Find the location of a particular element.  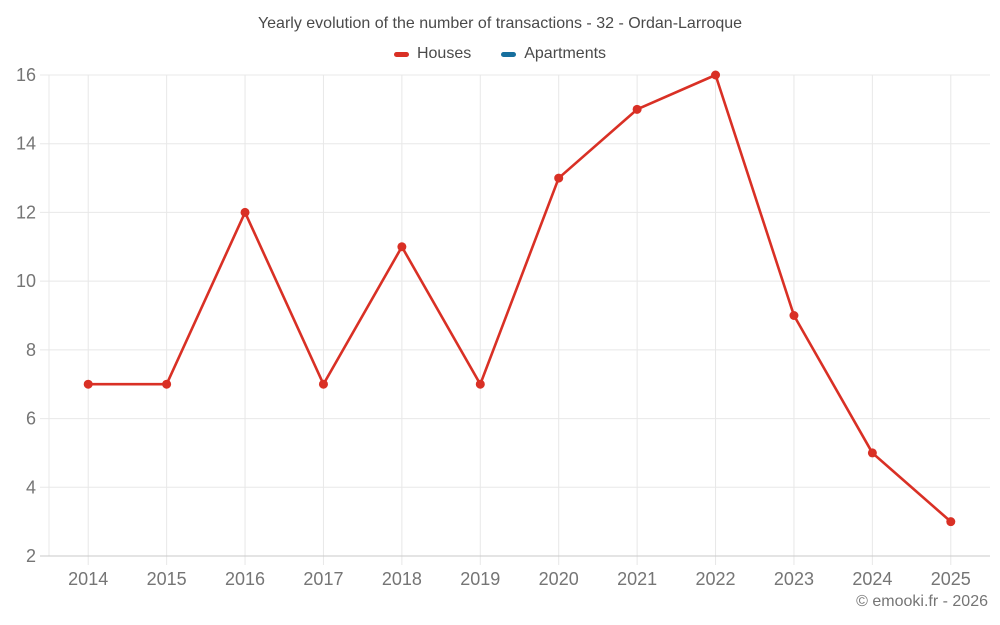

y-axis-tick-12: 12 is located at coordinates (26, 212).